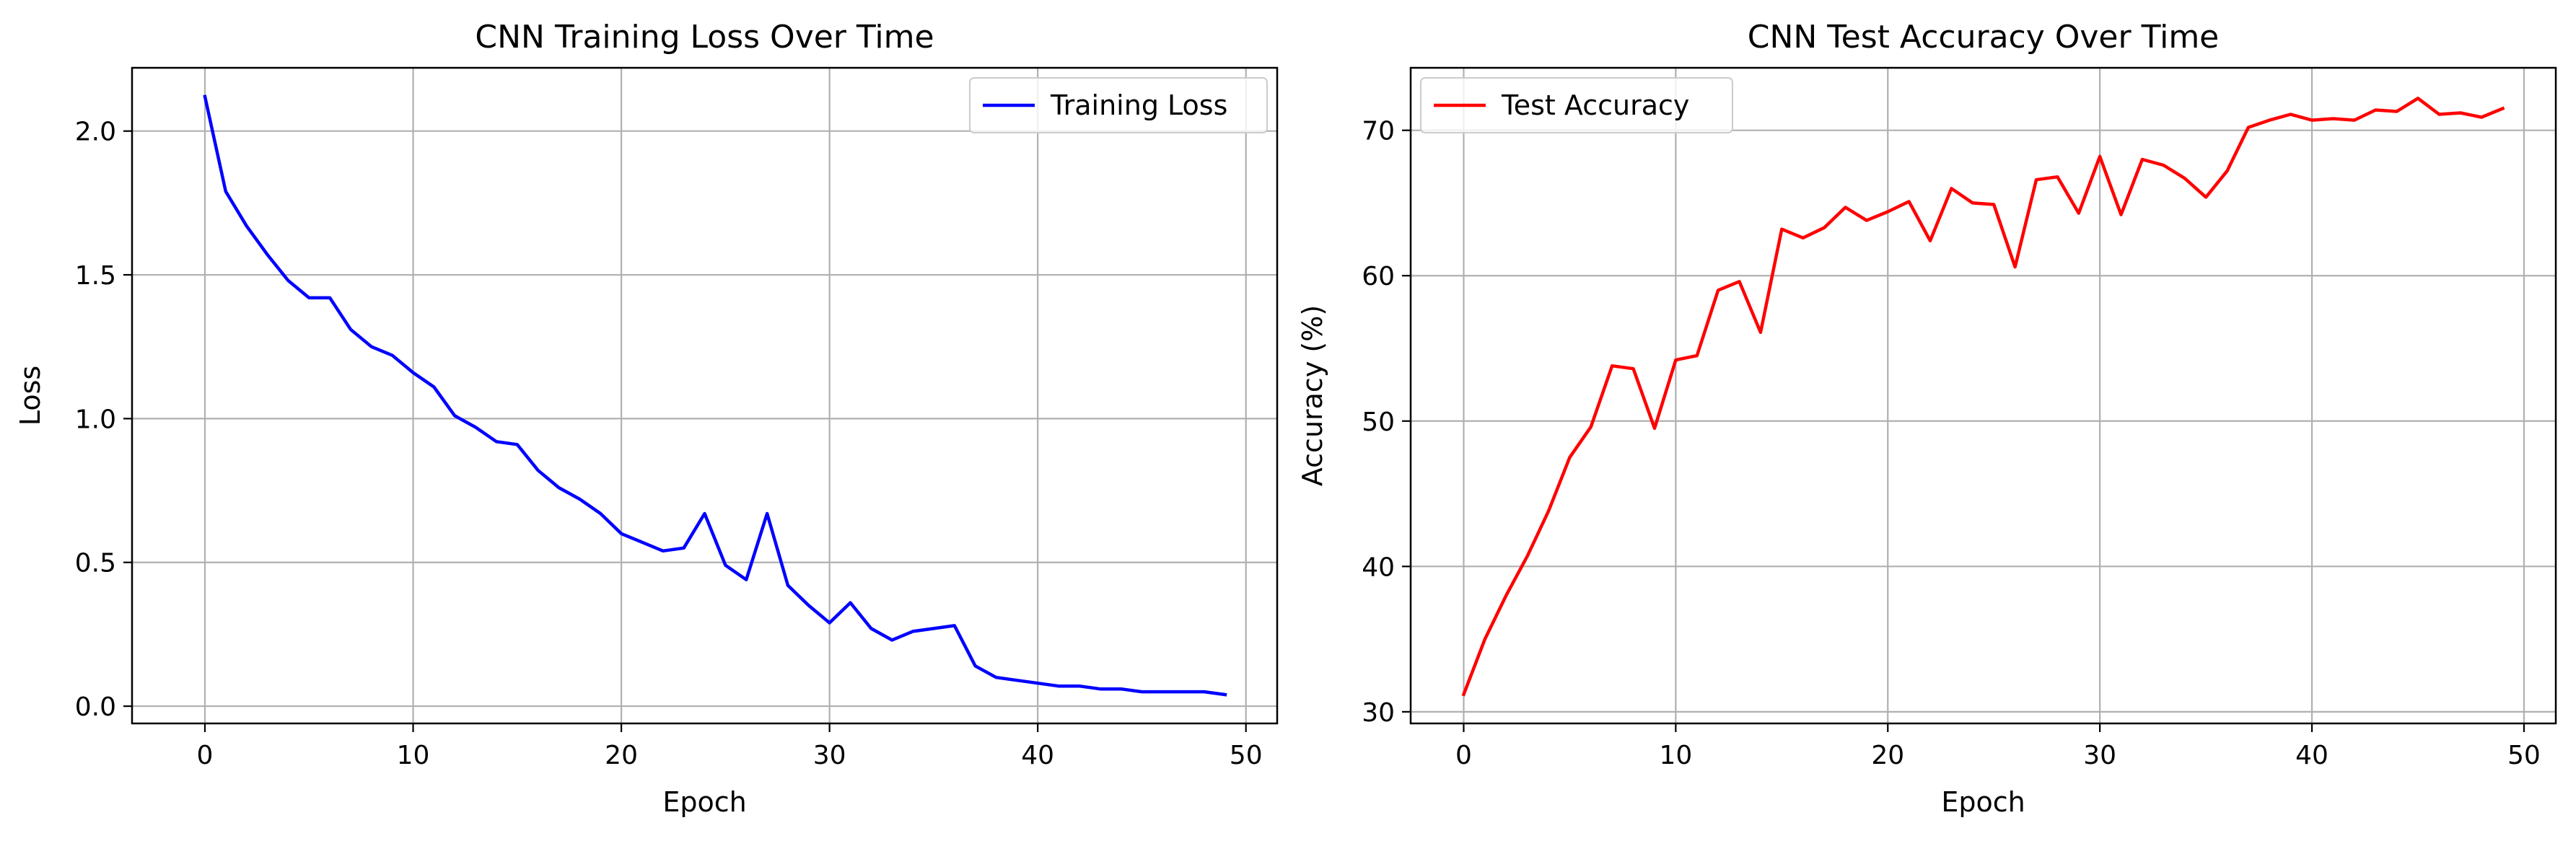 The image size is (2576, 841). What do you see at coordinates (704, 37) in the screenshot?
I see `loss-chart-title: CNN Training Loss Over Time` at bounding box center [704, 37].